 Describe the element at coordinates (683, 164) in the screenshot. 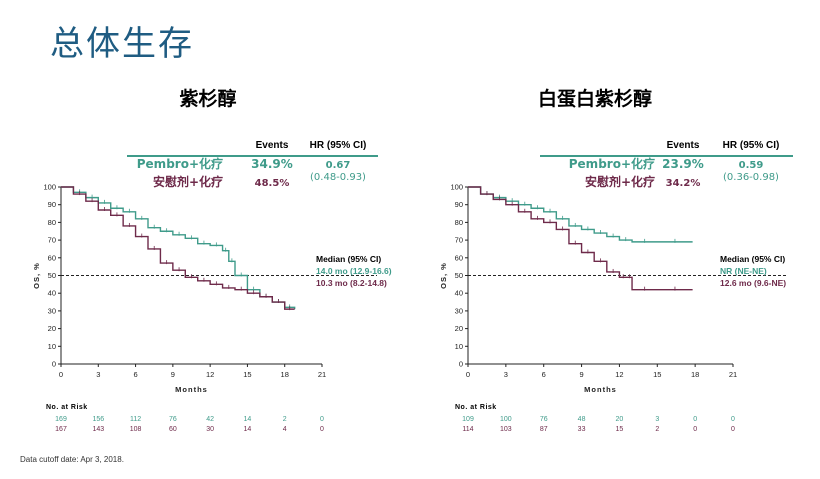

I see `legend-pembro-events: 23.9%` at that location.